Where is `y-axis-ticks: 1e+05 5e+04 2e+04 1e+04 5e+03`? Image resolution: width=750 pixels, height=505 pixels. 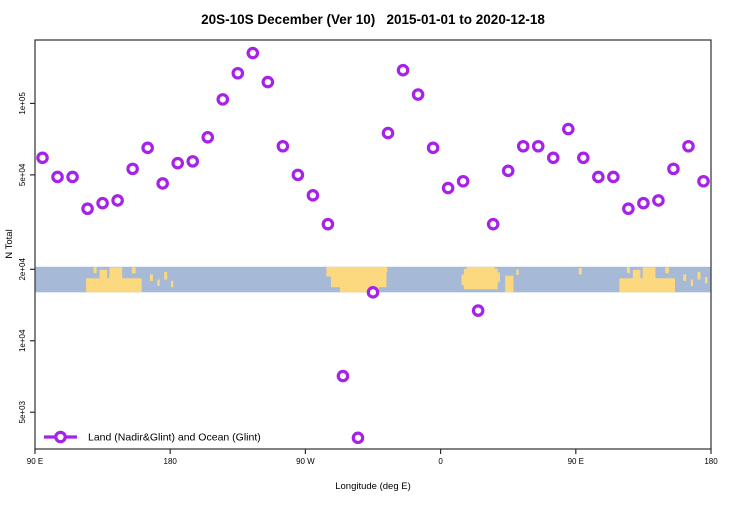
y-axis-ticks: 1e+05 5e+04 2e+04 1e+04 5e+03 is located at coordinates (26, 257).